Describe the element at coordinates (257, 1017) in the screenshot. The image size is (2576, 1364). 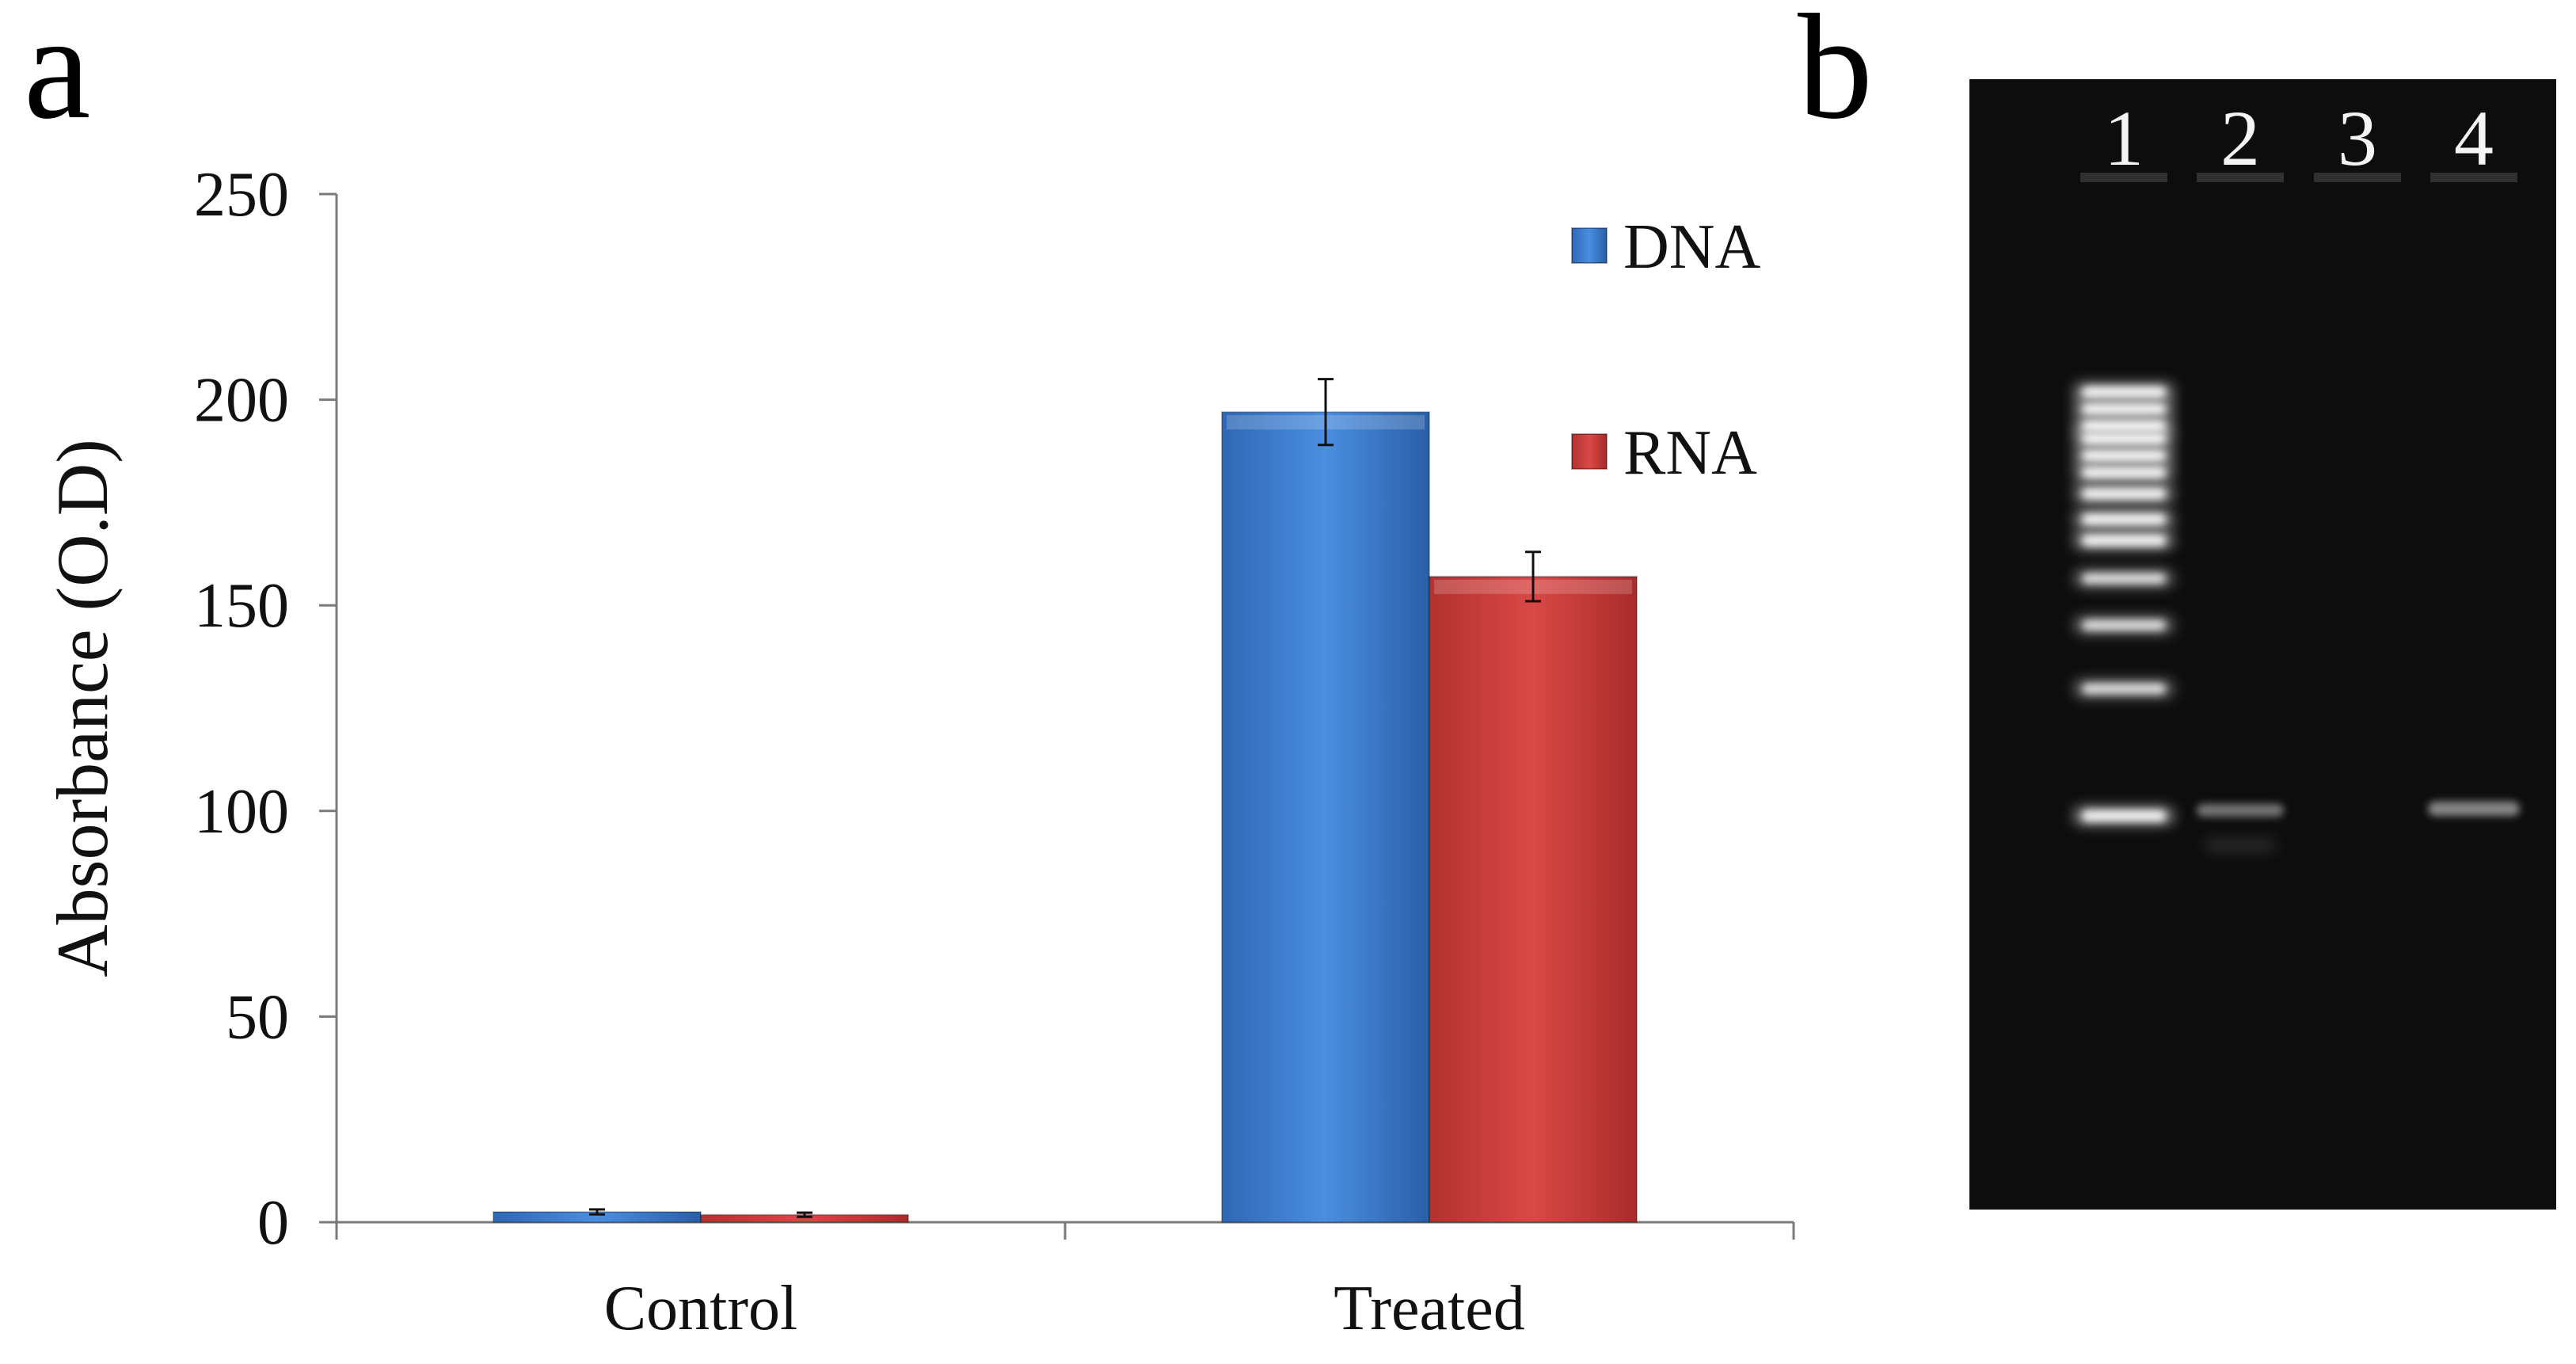
I see `y-tick-label: 50` at that location.